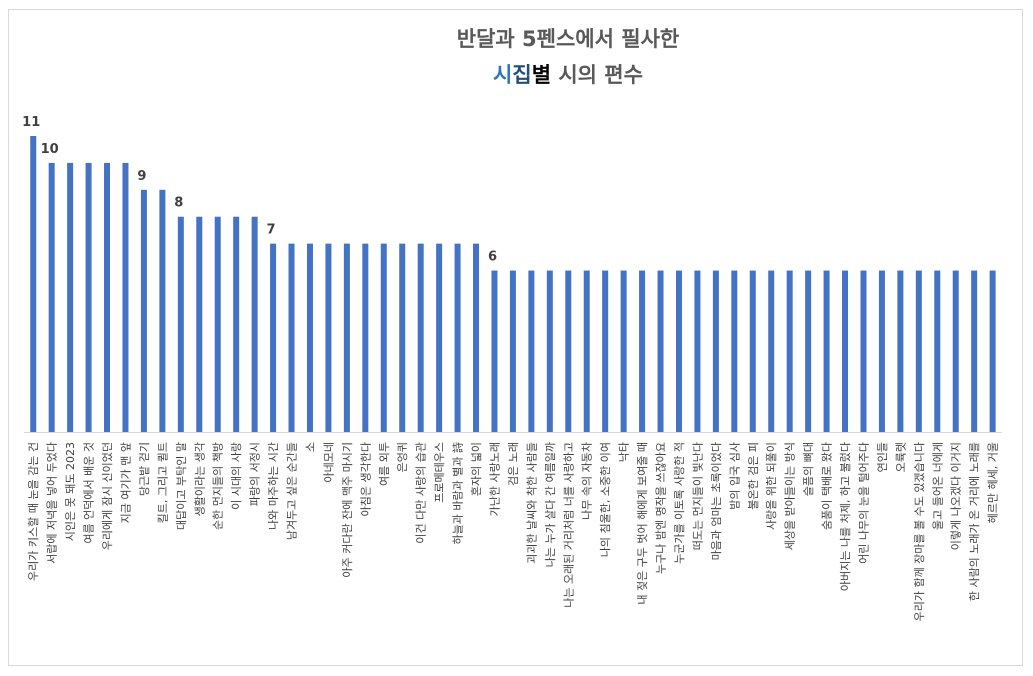 Image resolution: width=1033 pixels, height=676 pixels. Describe the element at coordinates (937, 486) in the screenshot. I see `x-tick-label: 울고 들어온 너에게` at that location.